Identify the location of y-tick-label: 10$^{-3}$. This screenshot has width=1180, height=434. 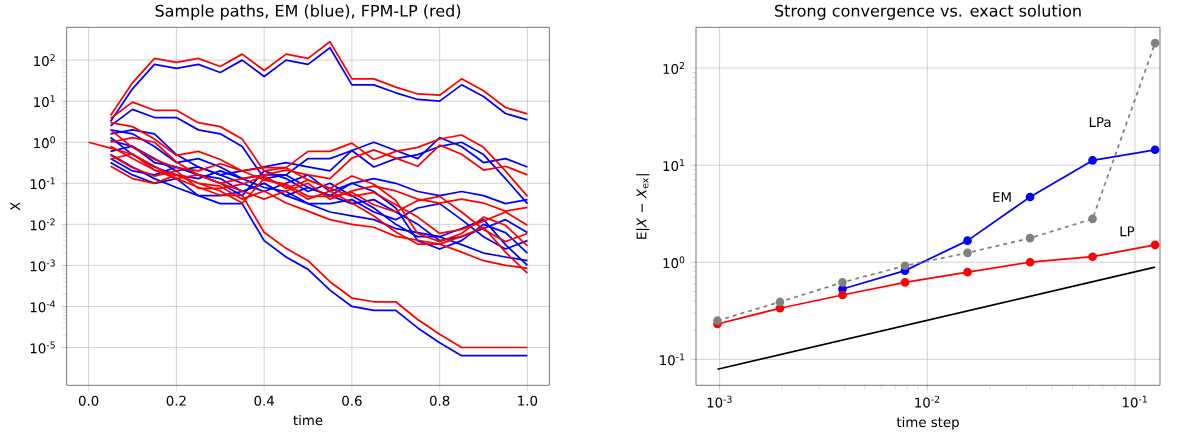
(42, 265).